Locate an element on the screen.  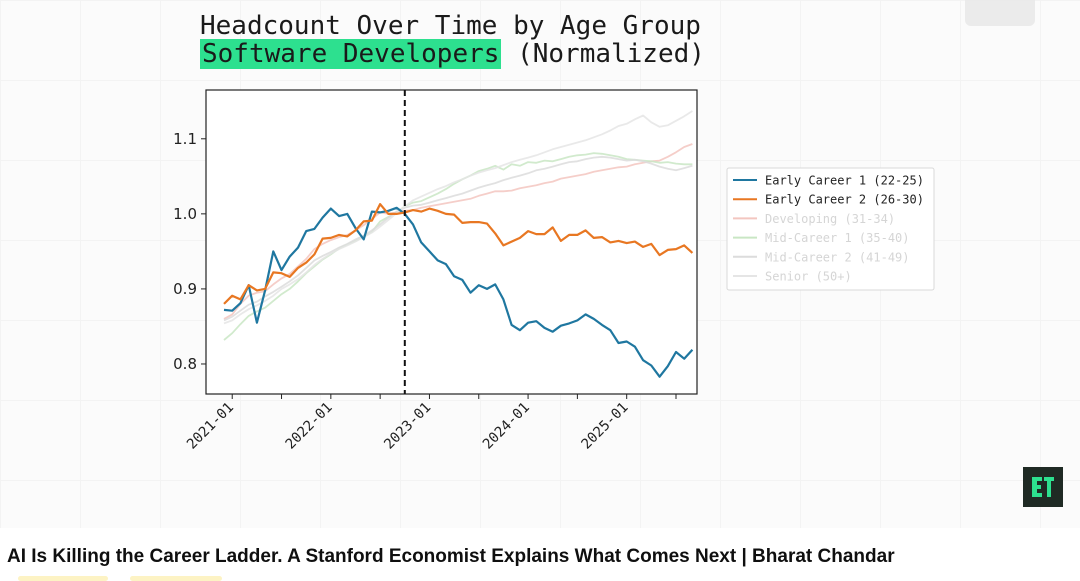
legend-label: Early Career 2 (26-30) is located at coordinates (844, 200).